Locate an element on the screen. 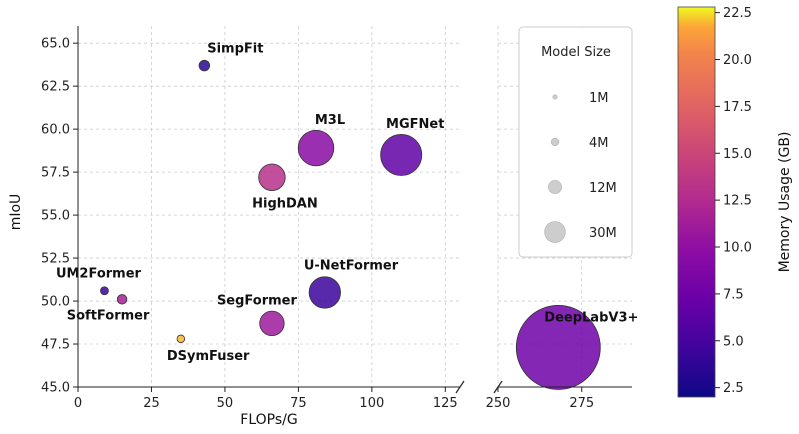 This screenshot has width=799, height=434. colorbar-tick-label: 5.0 is located at coordinates (733, 341).